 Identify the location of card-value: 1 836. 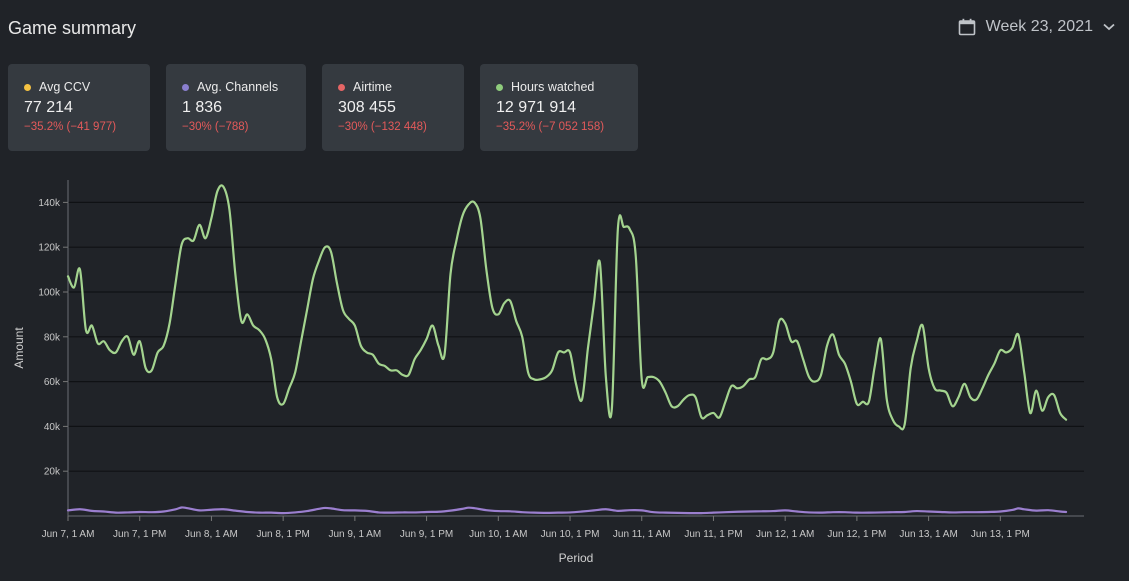
(202, 107).